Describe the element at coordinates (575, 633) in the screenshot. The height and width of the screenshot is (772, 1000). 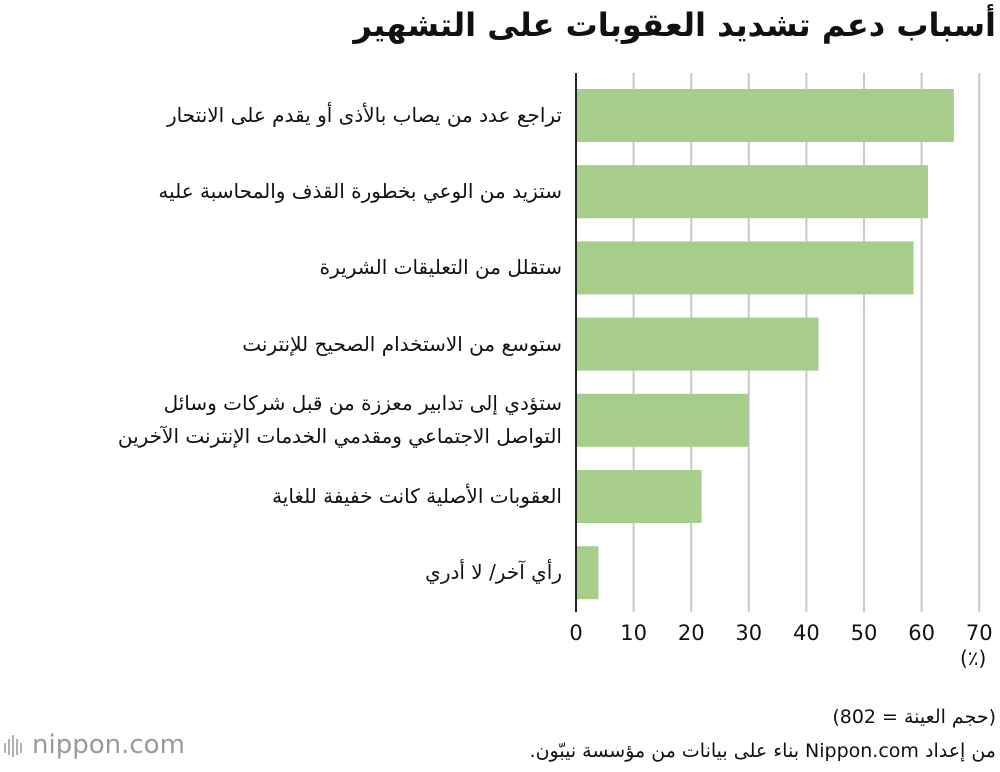
I see `x-tick-label-0: 0` at that location.